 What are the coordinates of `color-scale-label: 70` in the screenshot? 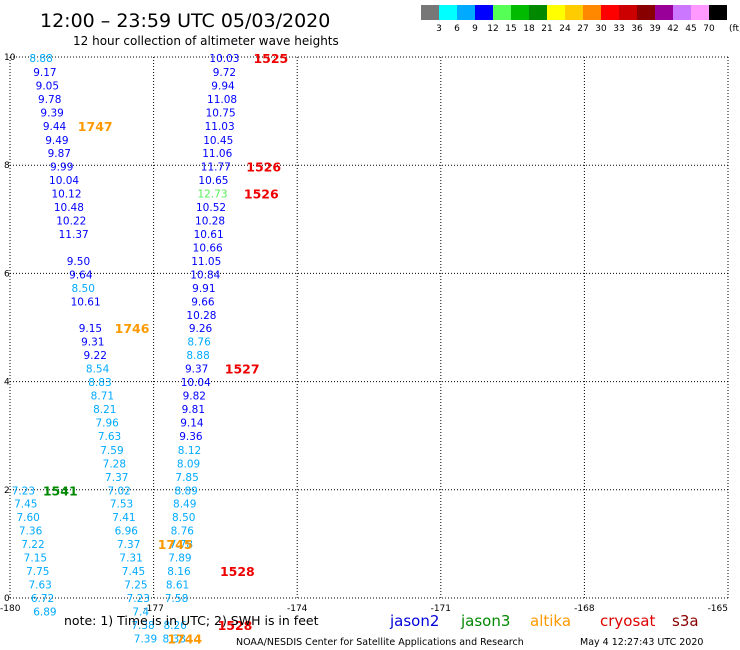 It's located at (709, 29).